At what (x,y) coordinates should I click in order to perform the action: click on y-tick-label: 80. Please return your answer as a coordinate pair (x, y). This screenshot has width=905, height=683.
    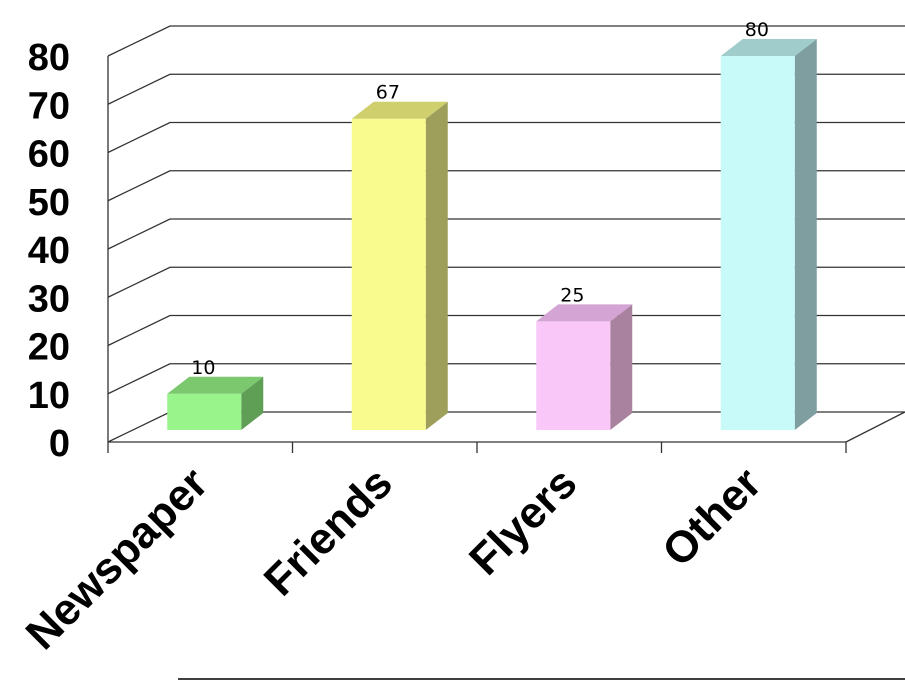
    Looking at the image, I should click on (49, 58).